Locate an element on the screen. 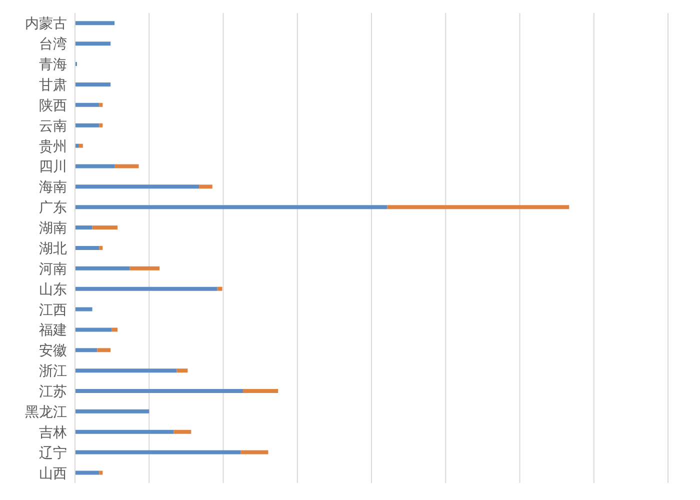 Image resolution: width=700 pixels, height=500 pixels. y-tick-label: 黑龙江 is located at coordinates (46, 412).